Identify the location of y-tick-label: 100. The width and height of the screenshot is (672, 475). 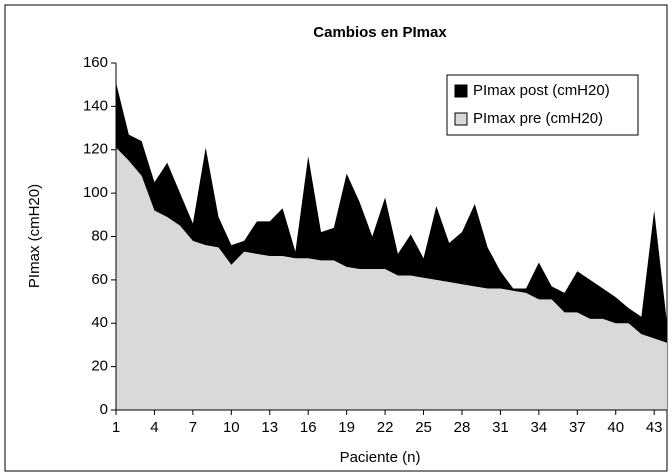
(95, 192).